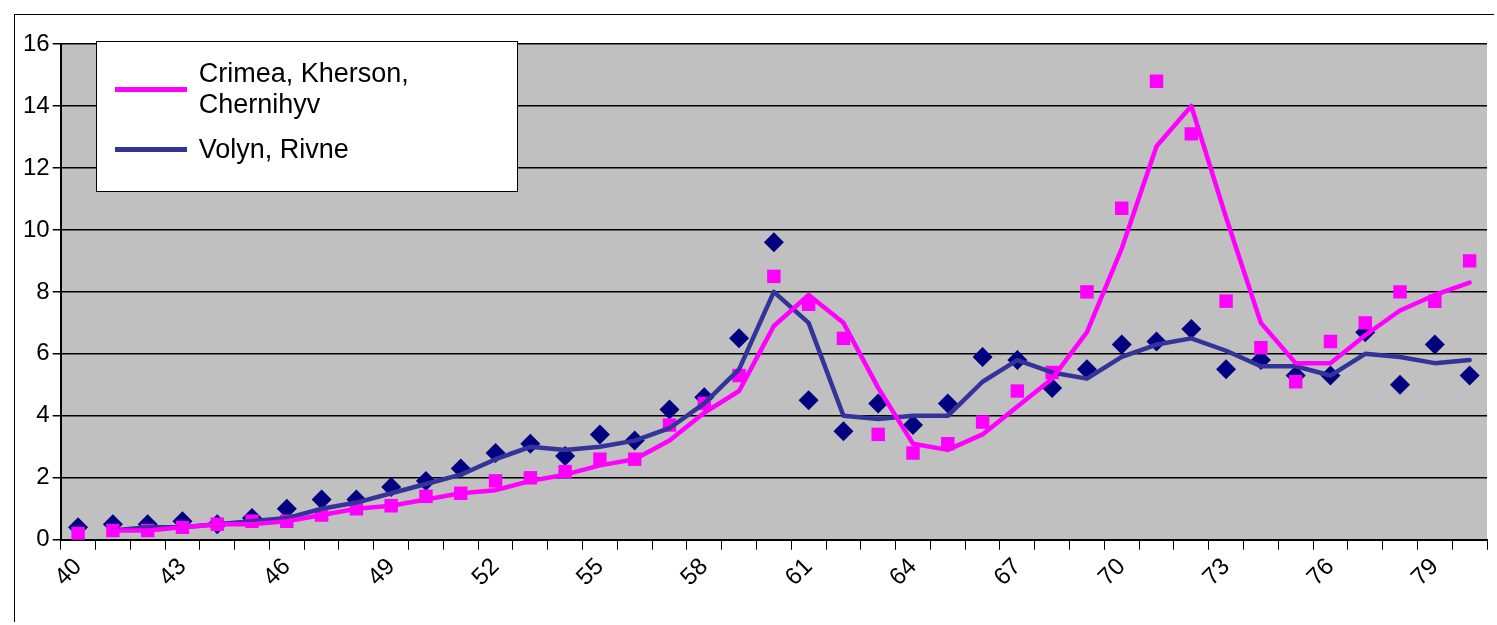 The image size is (1497, 625). Describe the element at coordinates (1424, 571) in the screenshot. I see `x-tick-label: 79` at that location.